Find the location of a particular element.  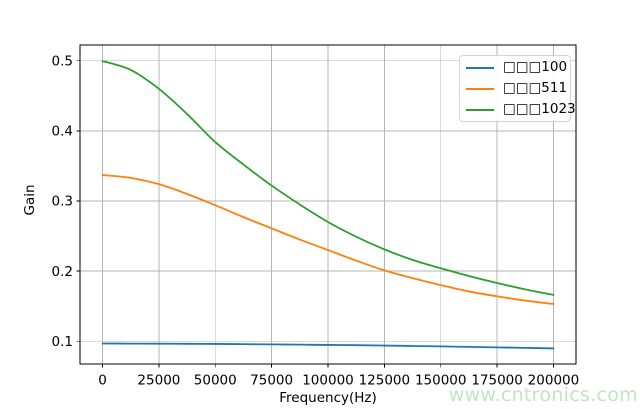

svg-text: 25000 is located at coordinates (158, 381).